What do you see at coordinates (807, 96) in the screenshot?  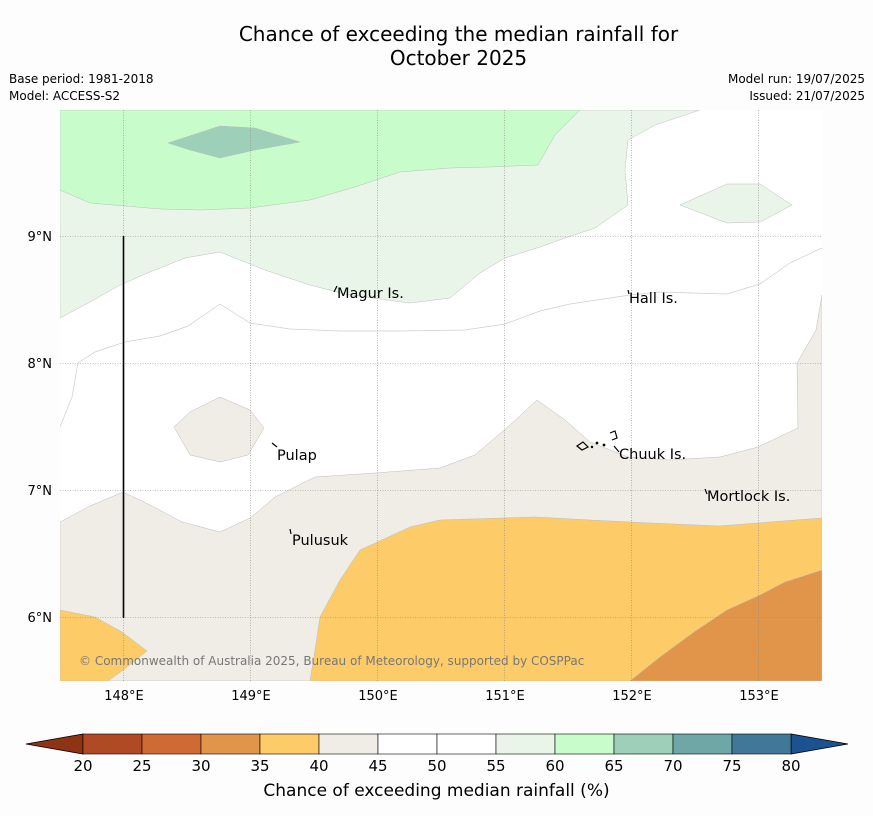 I see `issued-text: Issued: 21/07/2025` at bounding box center [807, 96].